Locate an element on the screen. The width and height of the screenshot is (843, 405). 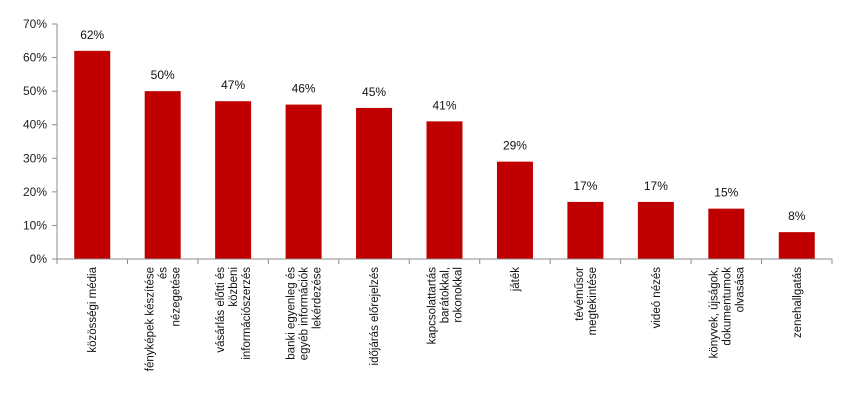
category-label-line: nézegetése is located at coordinates (177, 296).